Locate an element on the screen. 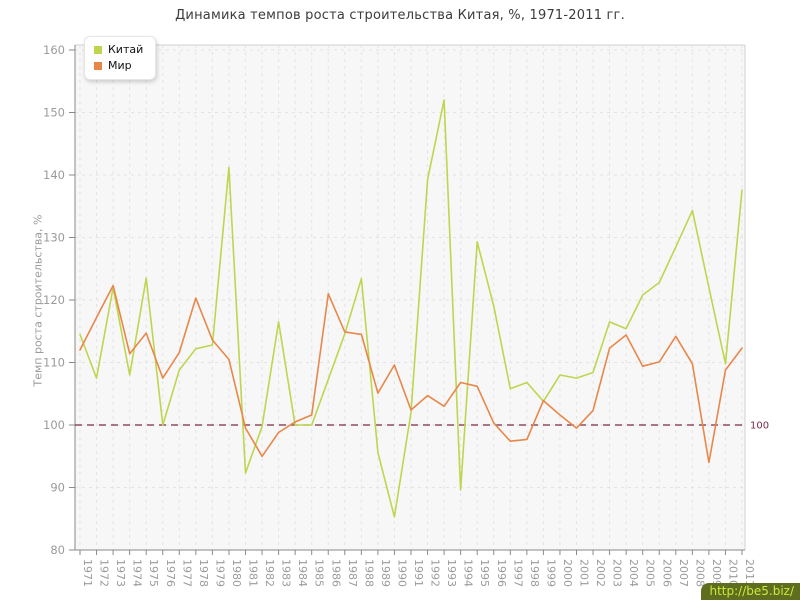 The width and height of the screenshot is (800, 600). x-tick-label: 2003 is located at coordinates (617, 573).